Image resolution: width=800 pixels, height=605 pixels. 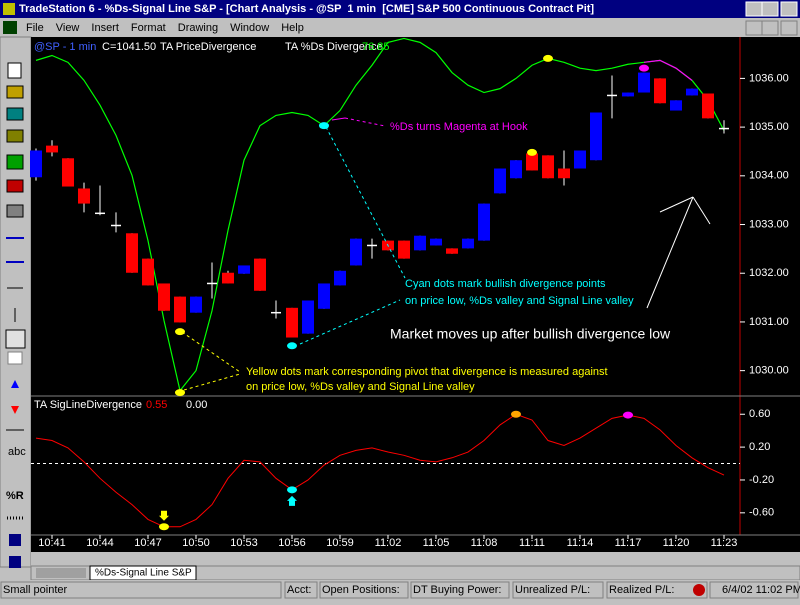 What do you see at coordinates (61, 573) in the screenshot?
I see `tab-scroll` at bounding box center [61, 573].